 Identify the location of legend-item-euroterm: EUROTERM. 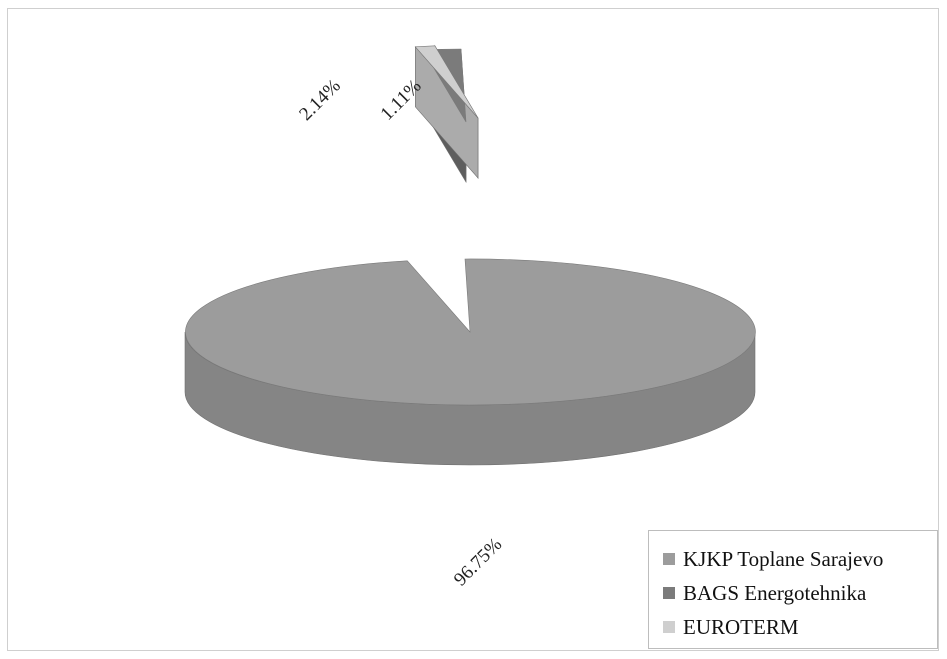
(800, 627).